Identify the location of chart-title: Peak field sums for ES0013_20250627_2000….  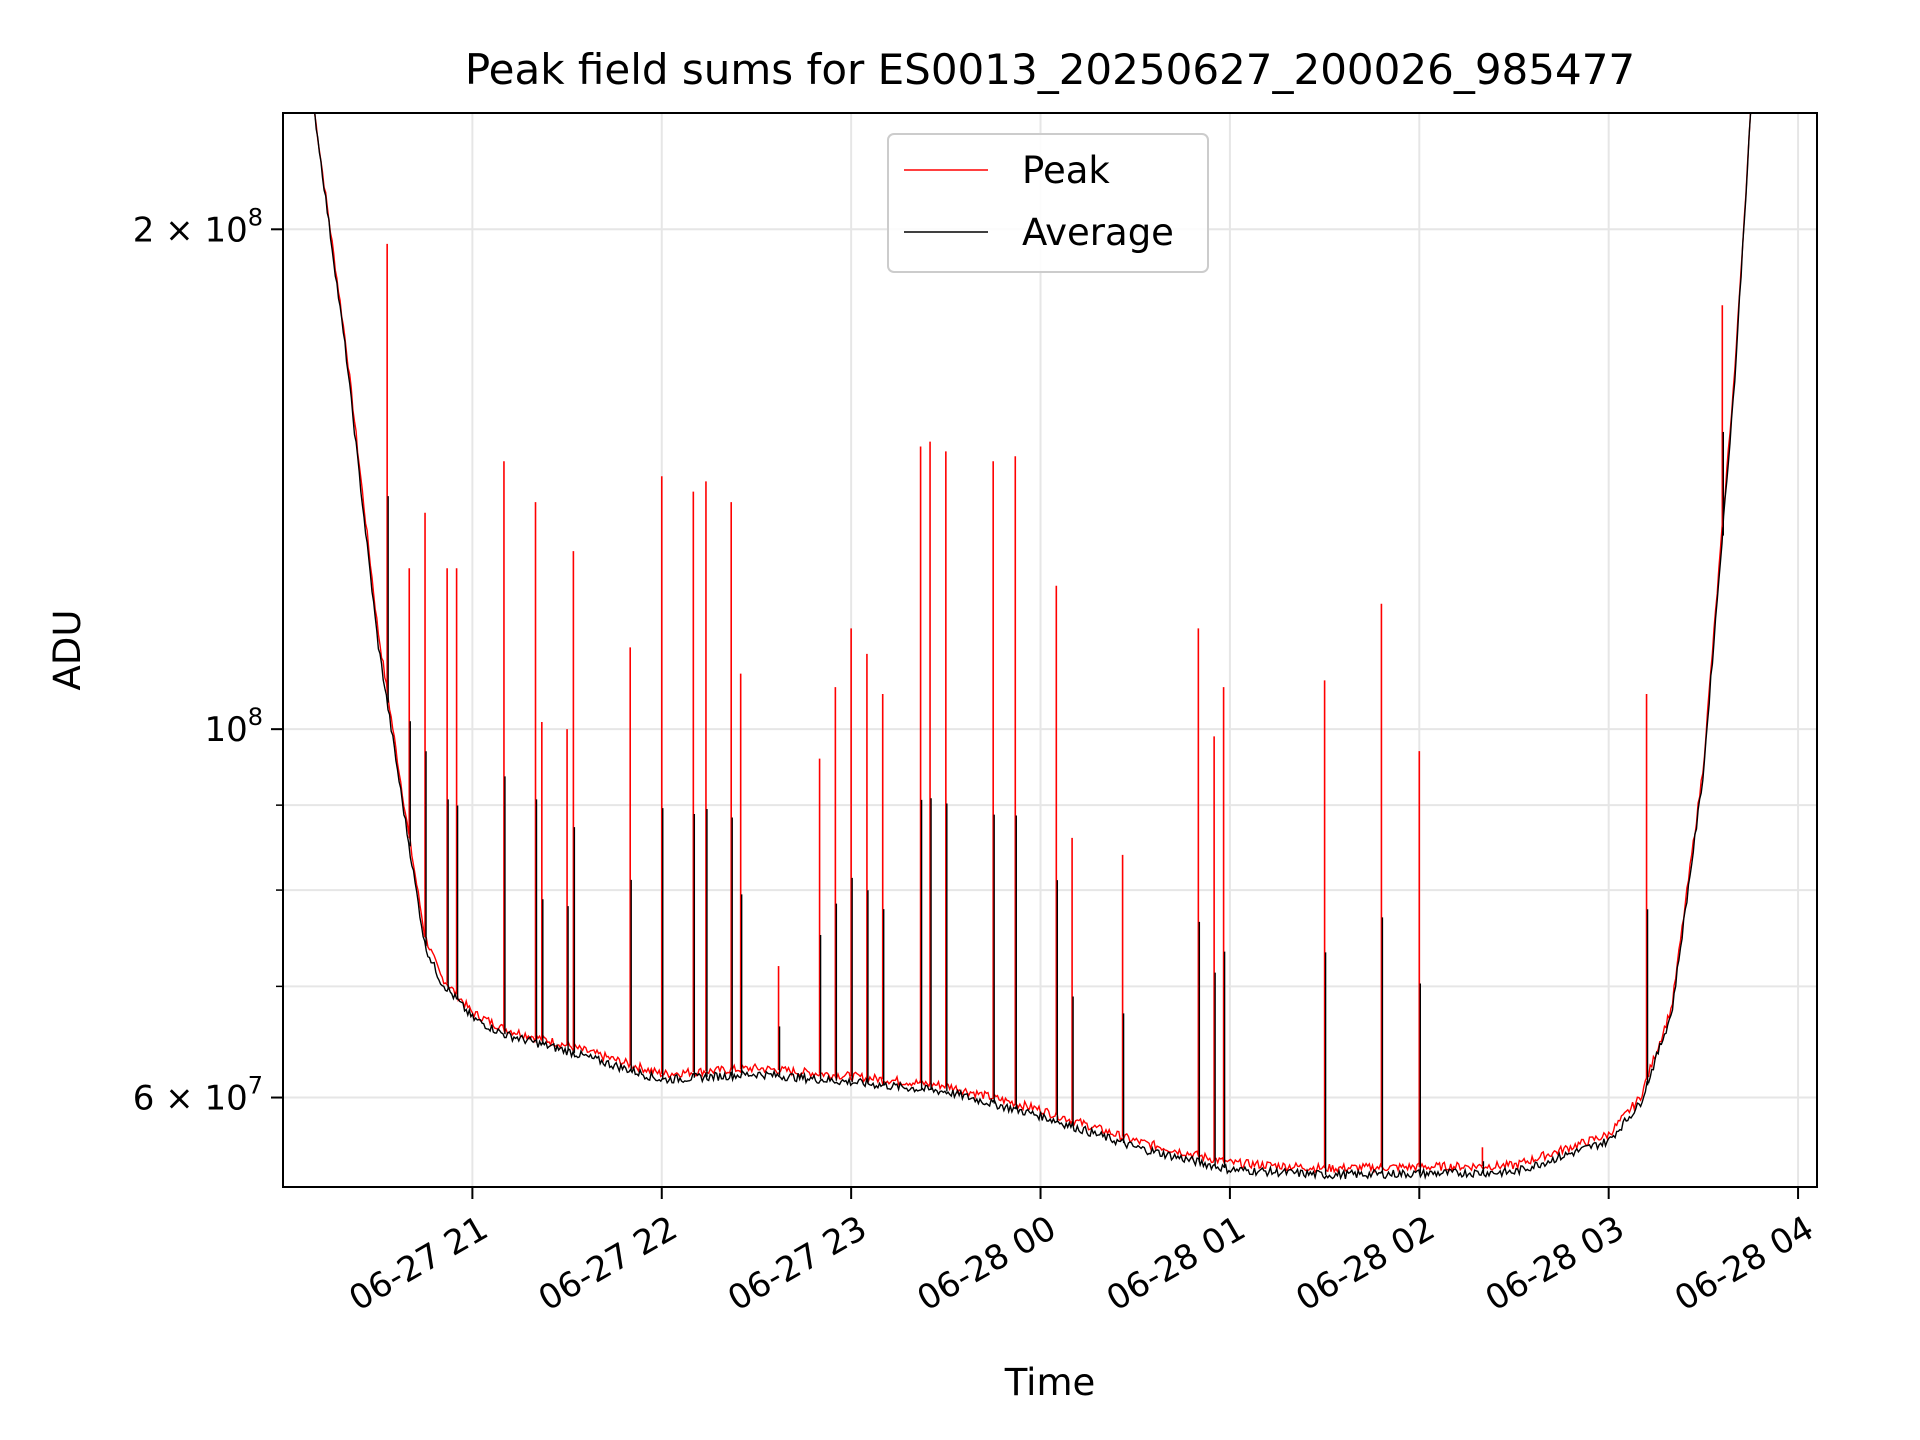
(1050, 69).